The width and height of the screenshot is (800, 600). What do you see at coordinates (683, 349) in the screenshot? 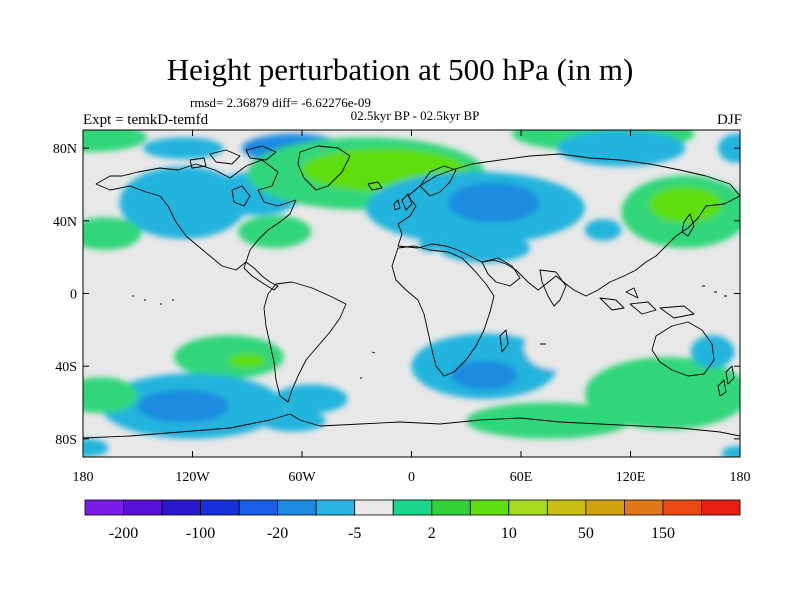
I see `coast-australia` at bounding box center [683, 349].